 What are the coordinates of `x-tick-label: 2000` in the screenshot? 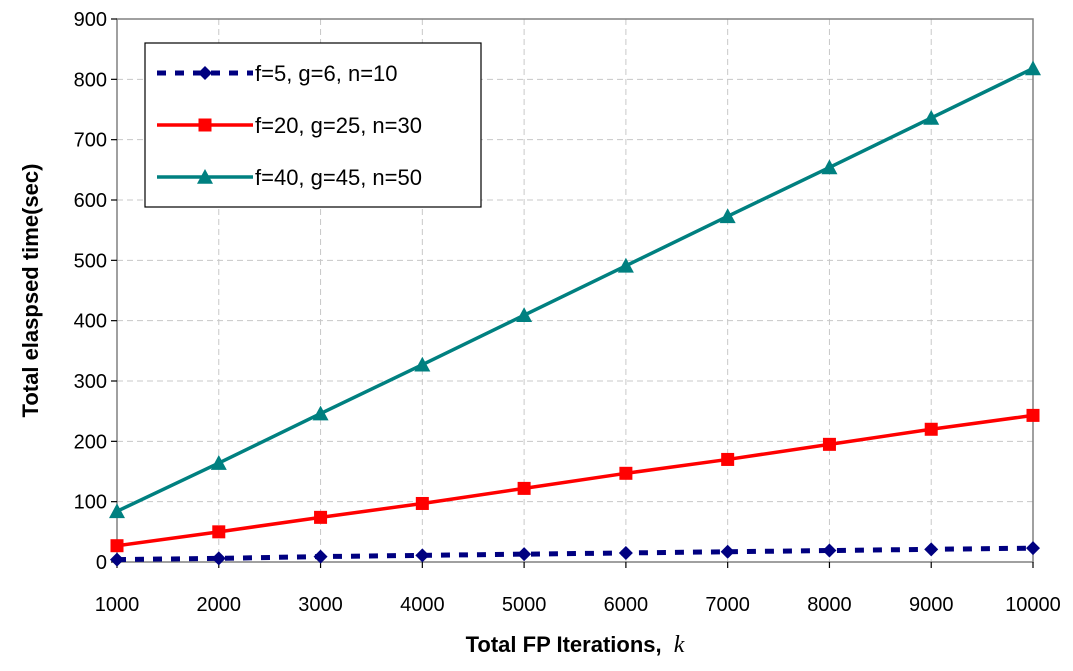 It's located at (219, 605).